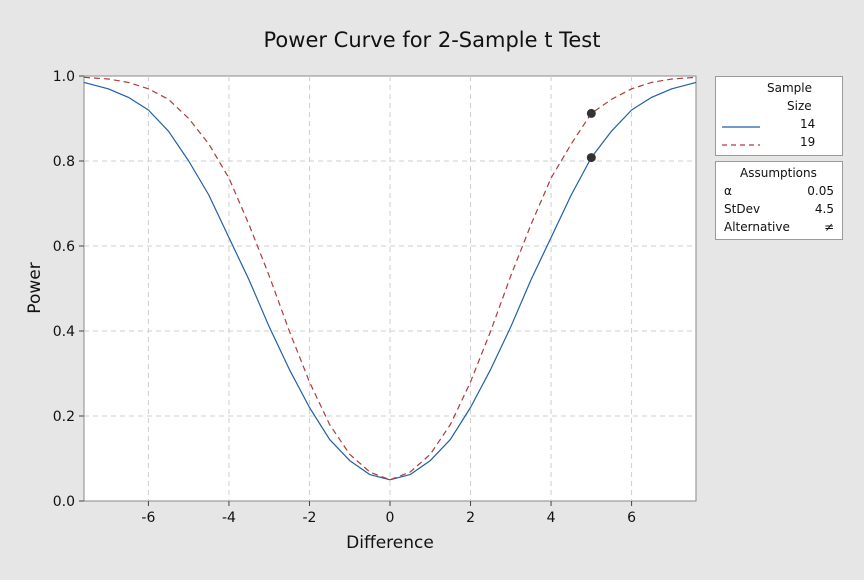 This screenshot has height=580, width=864. Describe the element at coordinates (64, 247) in the screenshot. I see `y-tick-label: 0.6` at that location.